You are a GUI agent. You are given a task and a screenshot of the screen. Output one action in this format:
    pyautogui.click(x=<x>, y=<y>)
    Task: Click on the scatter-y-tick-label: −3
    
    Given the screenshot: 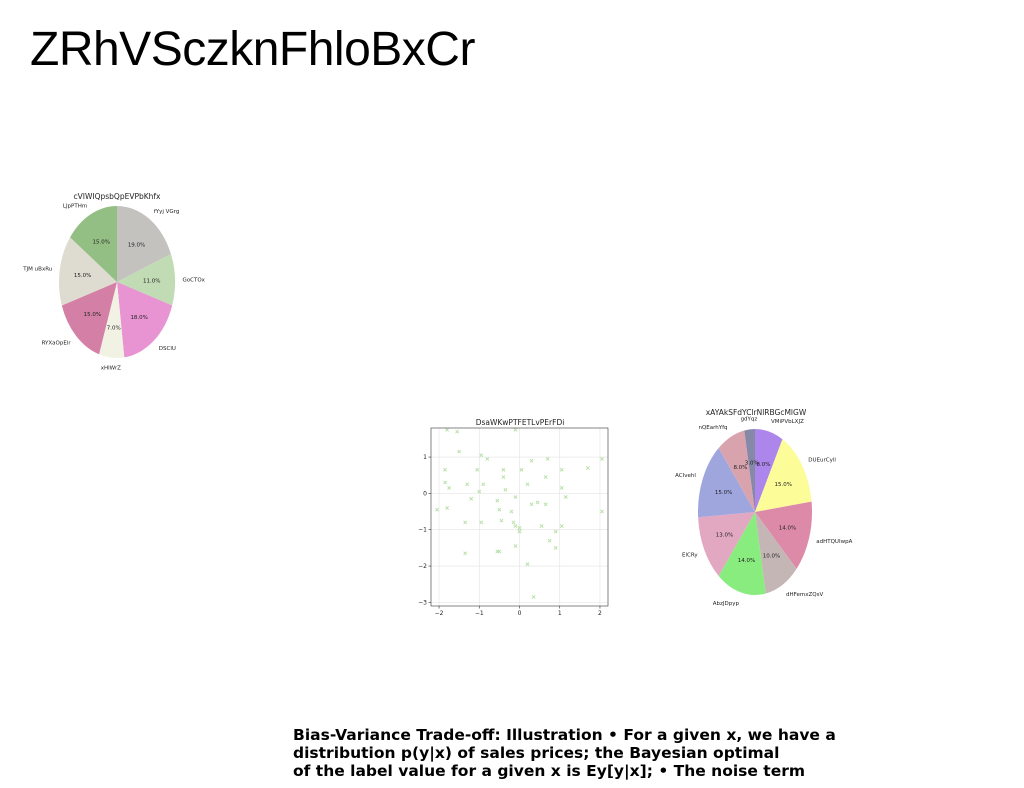 What is the action you would take?
    pyautogui.click(x=422, y=602)
    